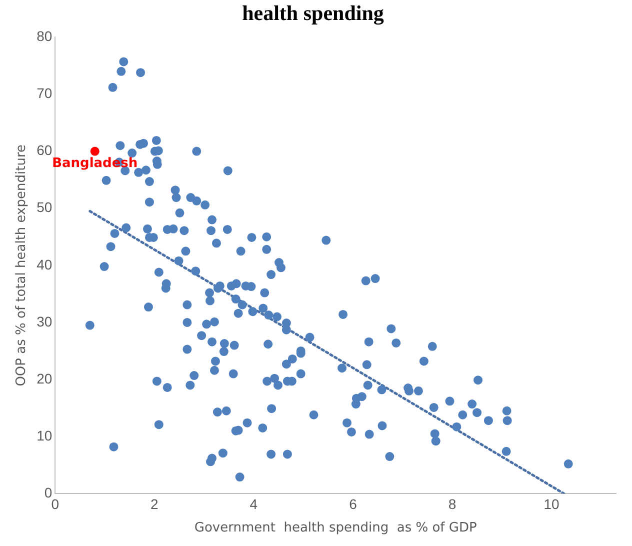  I want to click on y-tick-label: 20, so click(44, 378).